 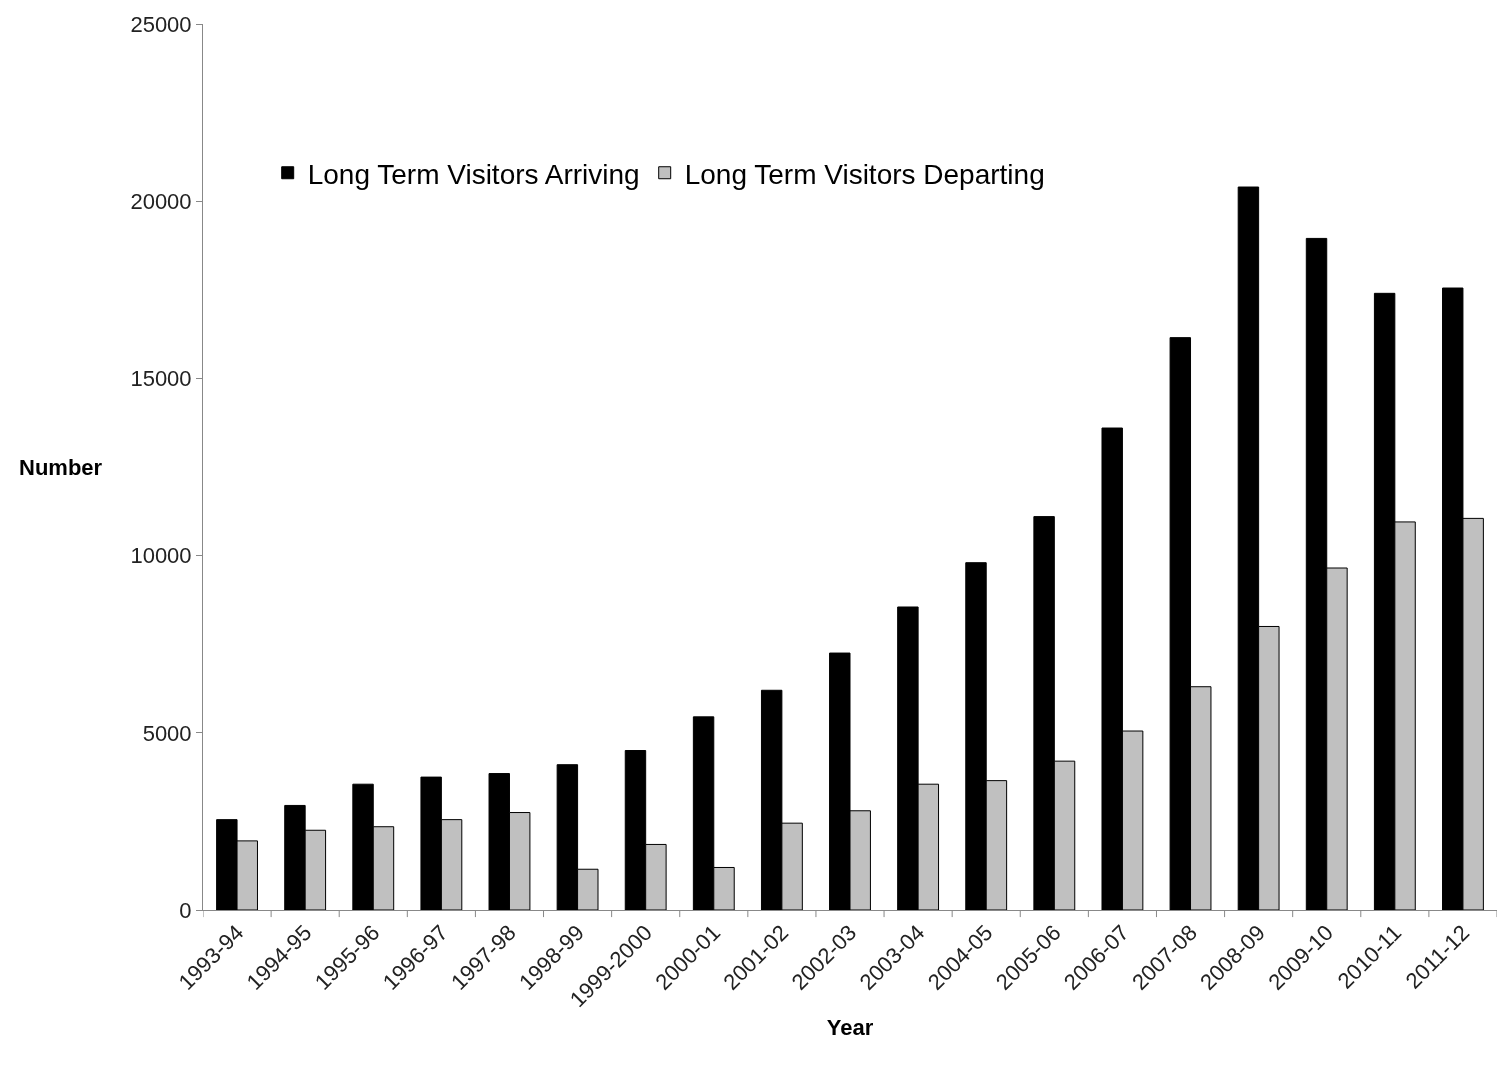 I want to click on x-axis-title: Year, so click(x=850, y=1028).